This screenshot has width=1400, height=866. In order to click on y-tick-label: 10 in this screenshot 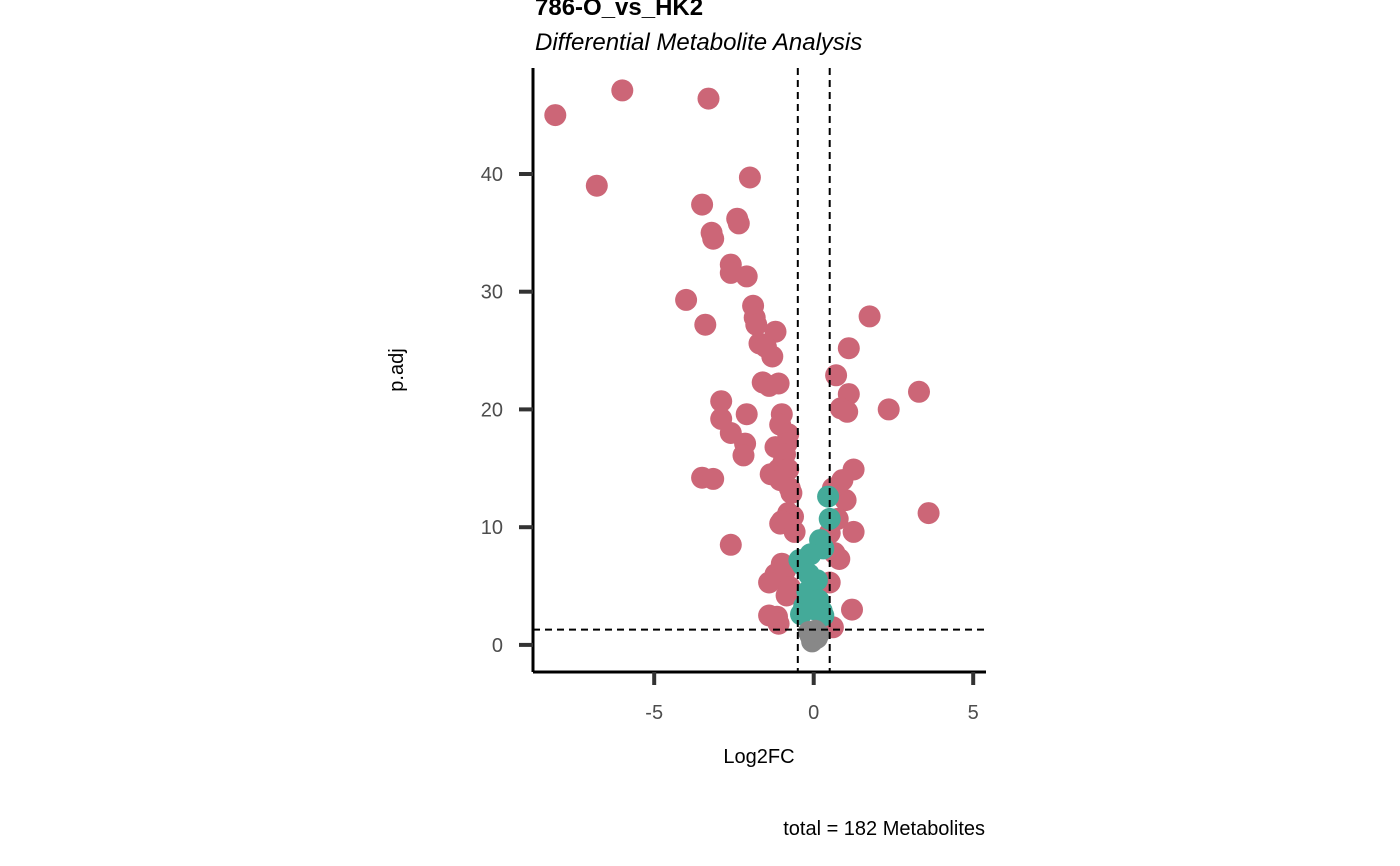, I will do `click(492, 528)`.